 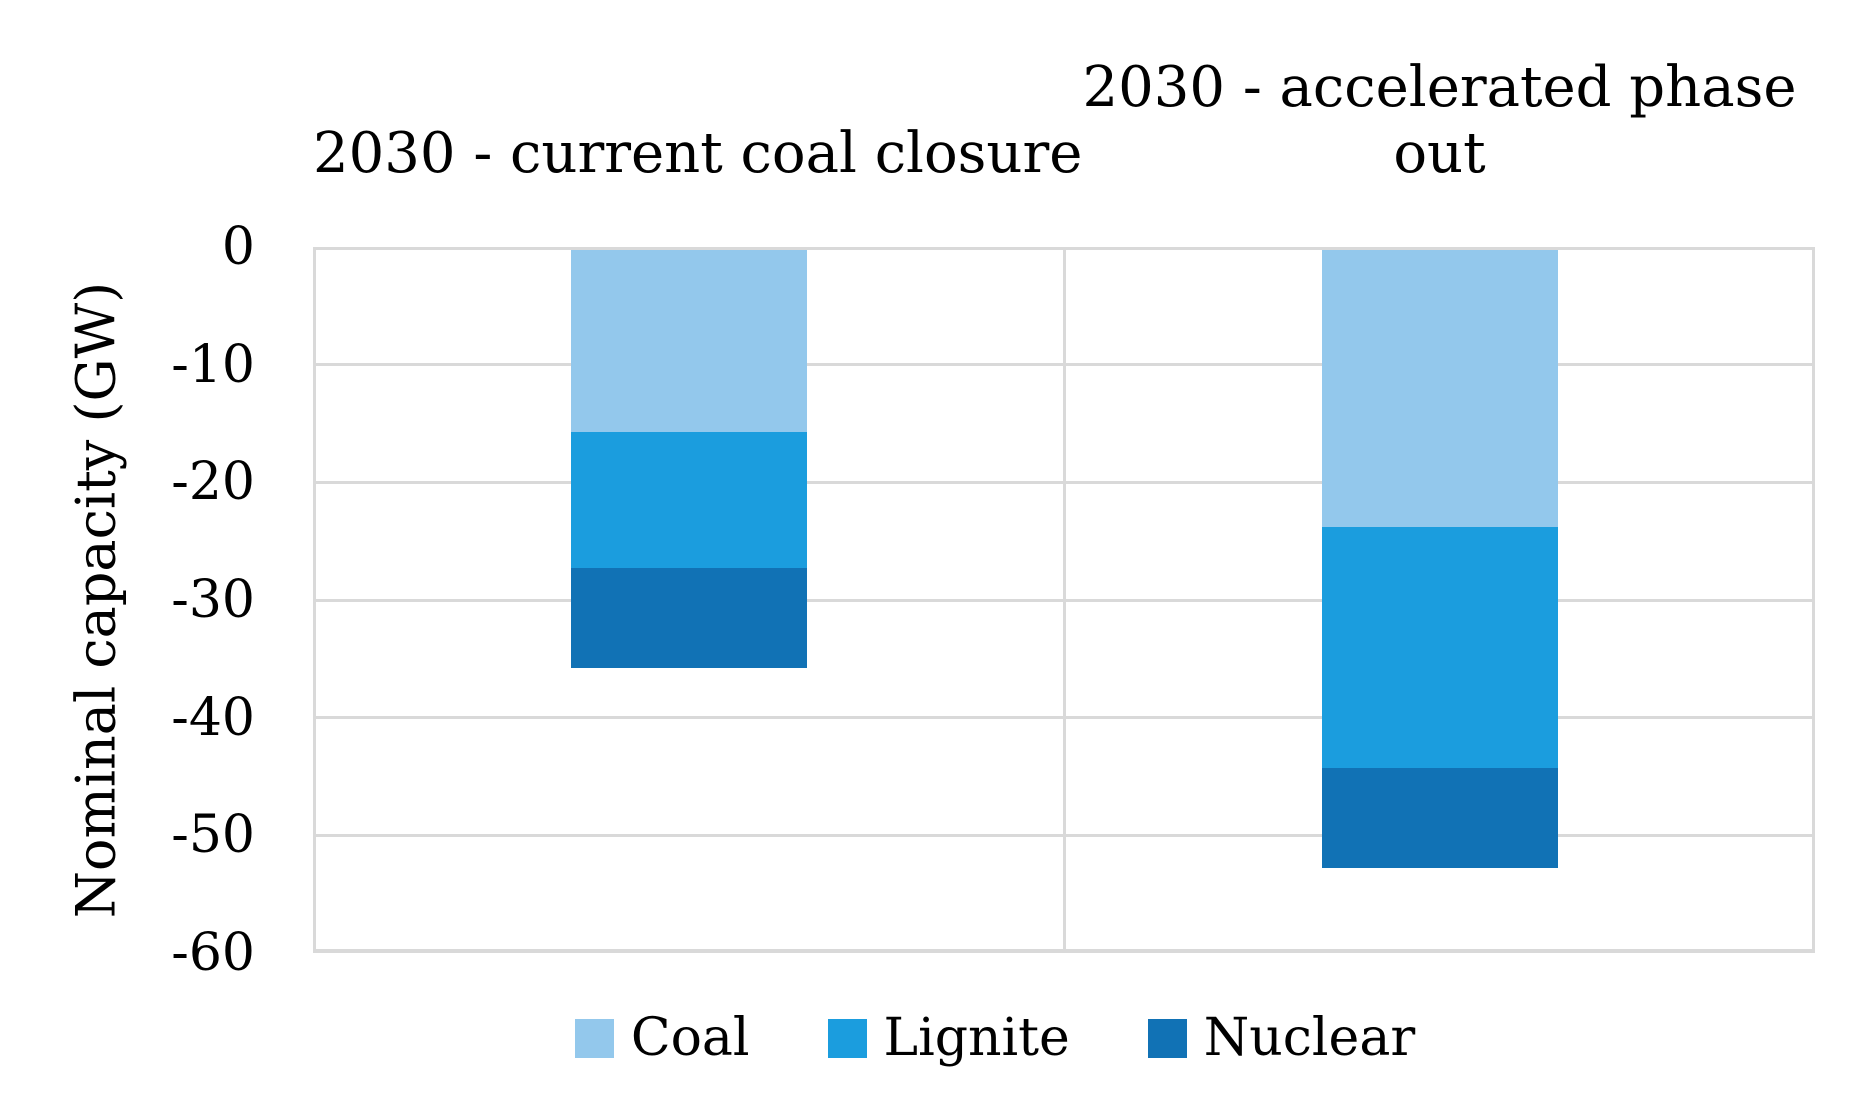 What do you see at coordinates (238, 247) in the screenshot?
I see `y-tick-label: 0` at bounding box center [238, 247].